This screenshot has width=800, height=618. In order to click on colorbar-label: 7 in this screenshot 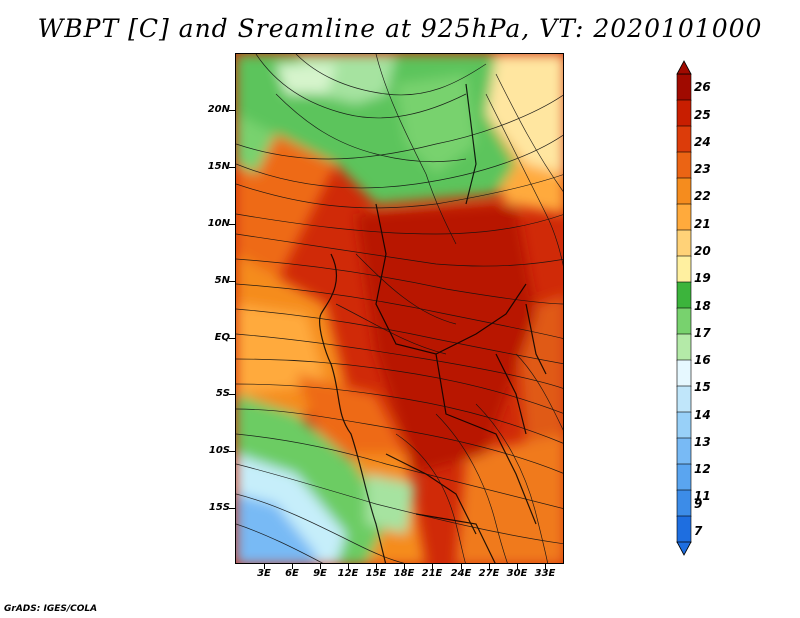, I will do `click(698, 531)`.